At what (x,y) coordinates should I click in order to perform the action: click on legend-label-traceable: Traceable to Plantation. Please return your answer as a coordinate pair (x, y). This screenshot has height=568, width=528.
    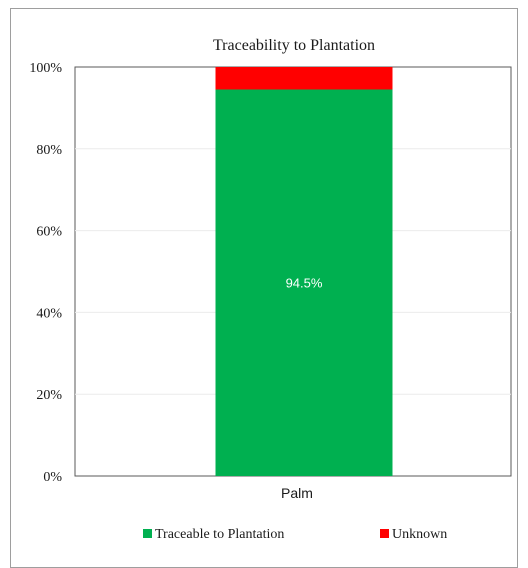
    Looking at the image, I should click on (219, 534).